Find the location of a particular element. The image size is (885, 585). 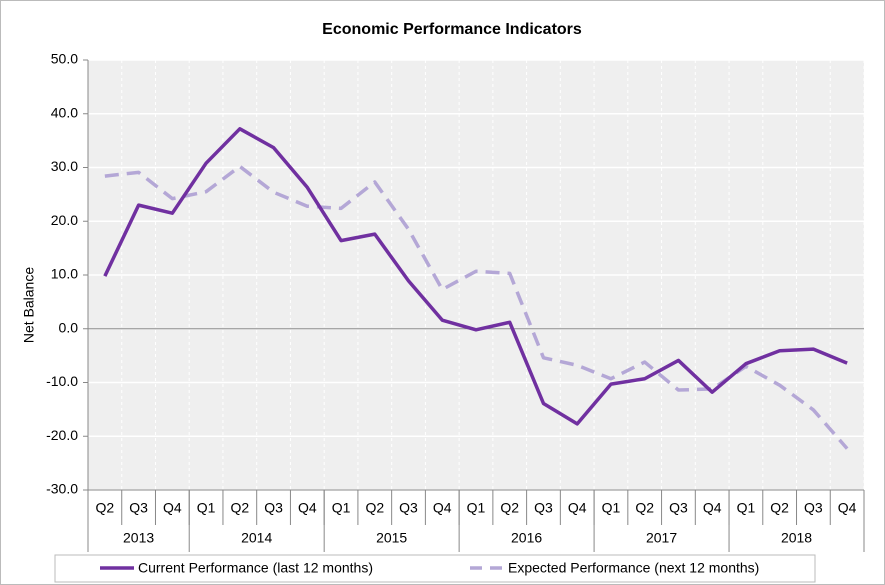

y-tick-label: 10.0 is located at coordinates (64, 274).